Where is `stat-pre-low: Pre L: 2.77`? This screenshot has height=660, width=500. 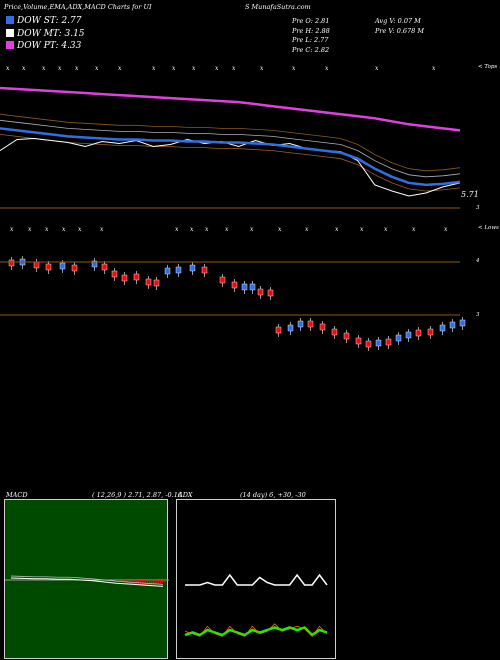
stat-pre-low: Pre L: 2.77 is located at coordinates (310, 40).